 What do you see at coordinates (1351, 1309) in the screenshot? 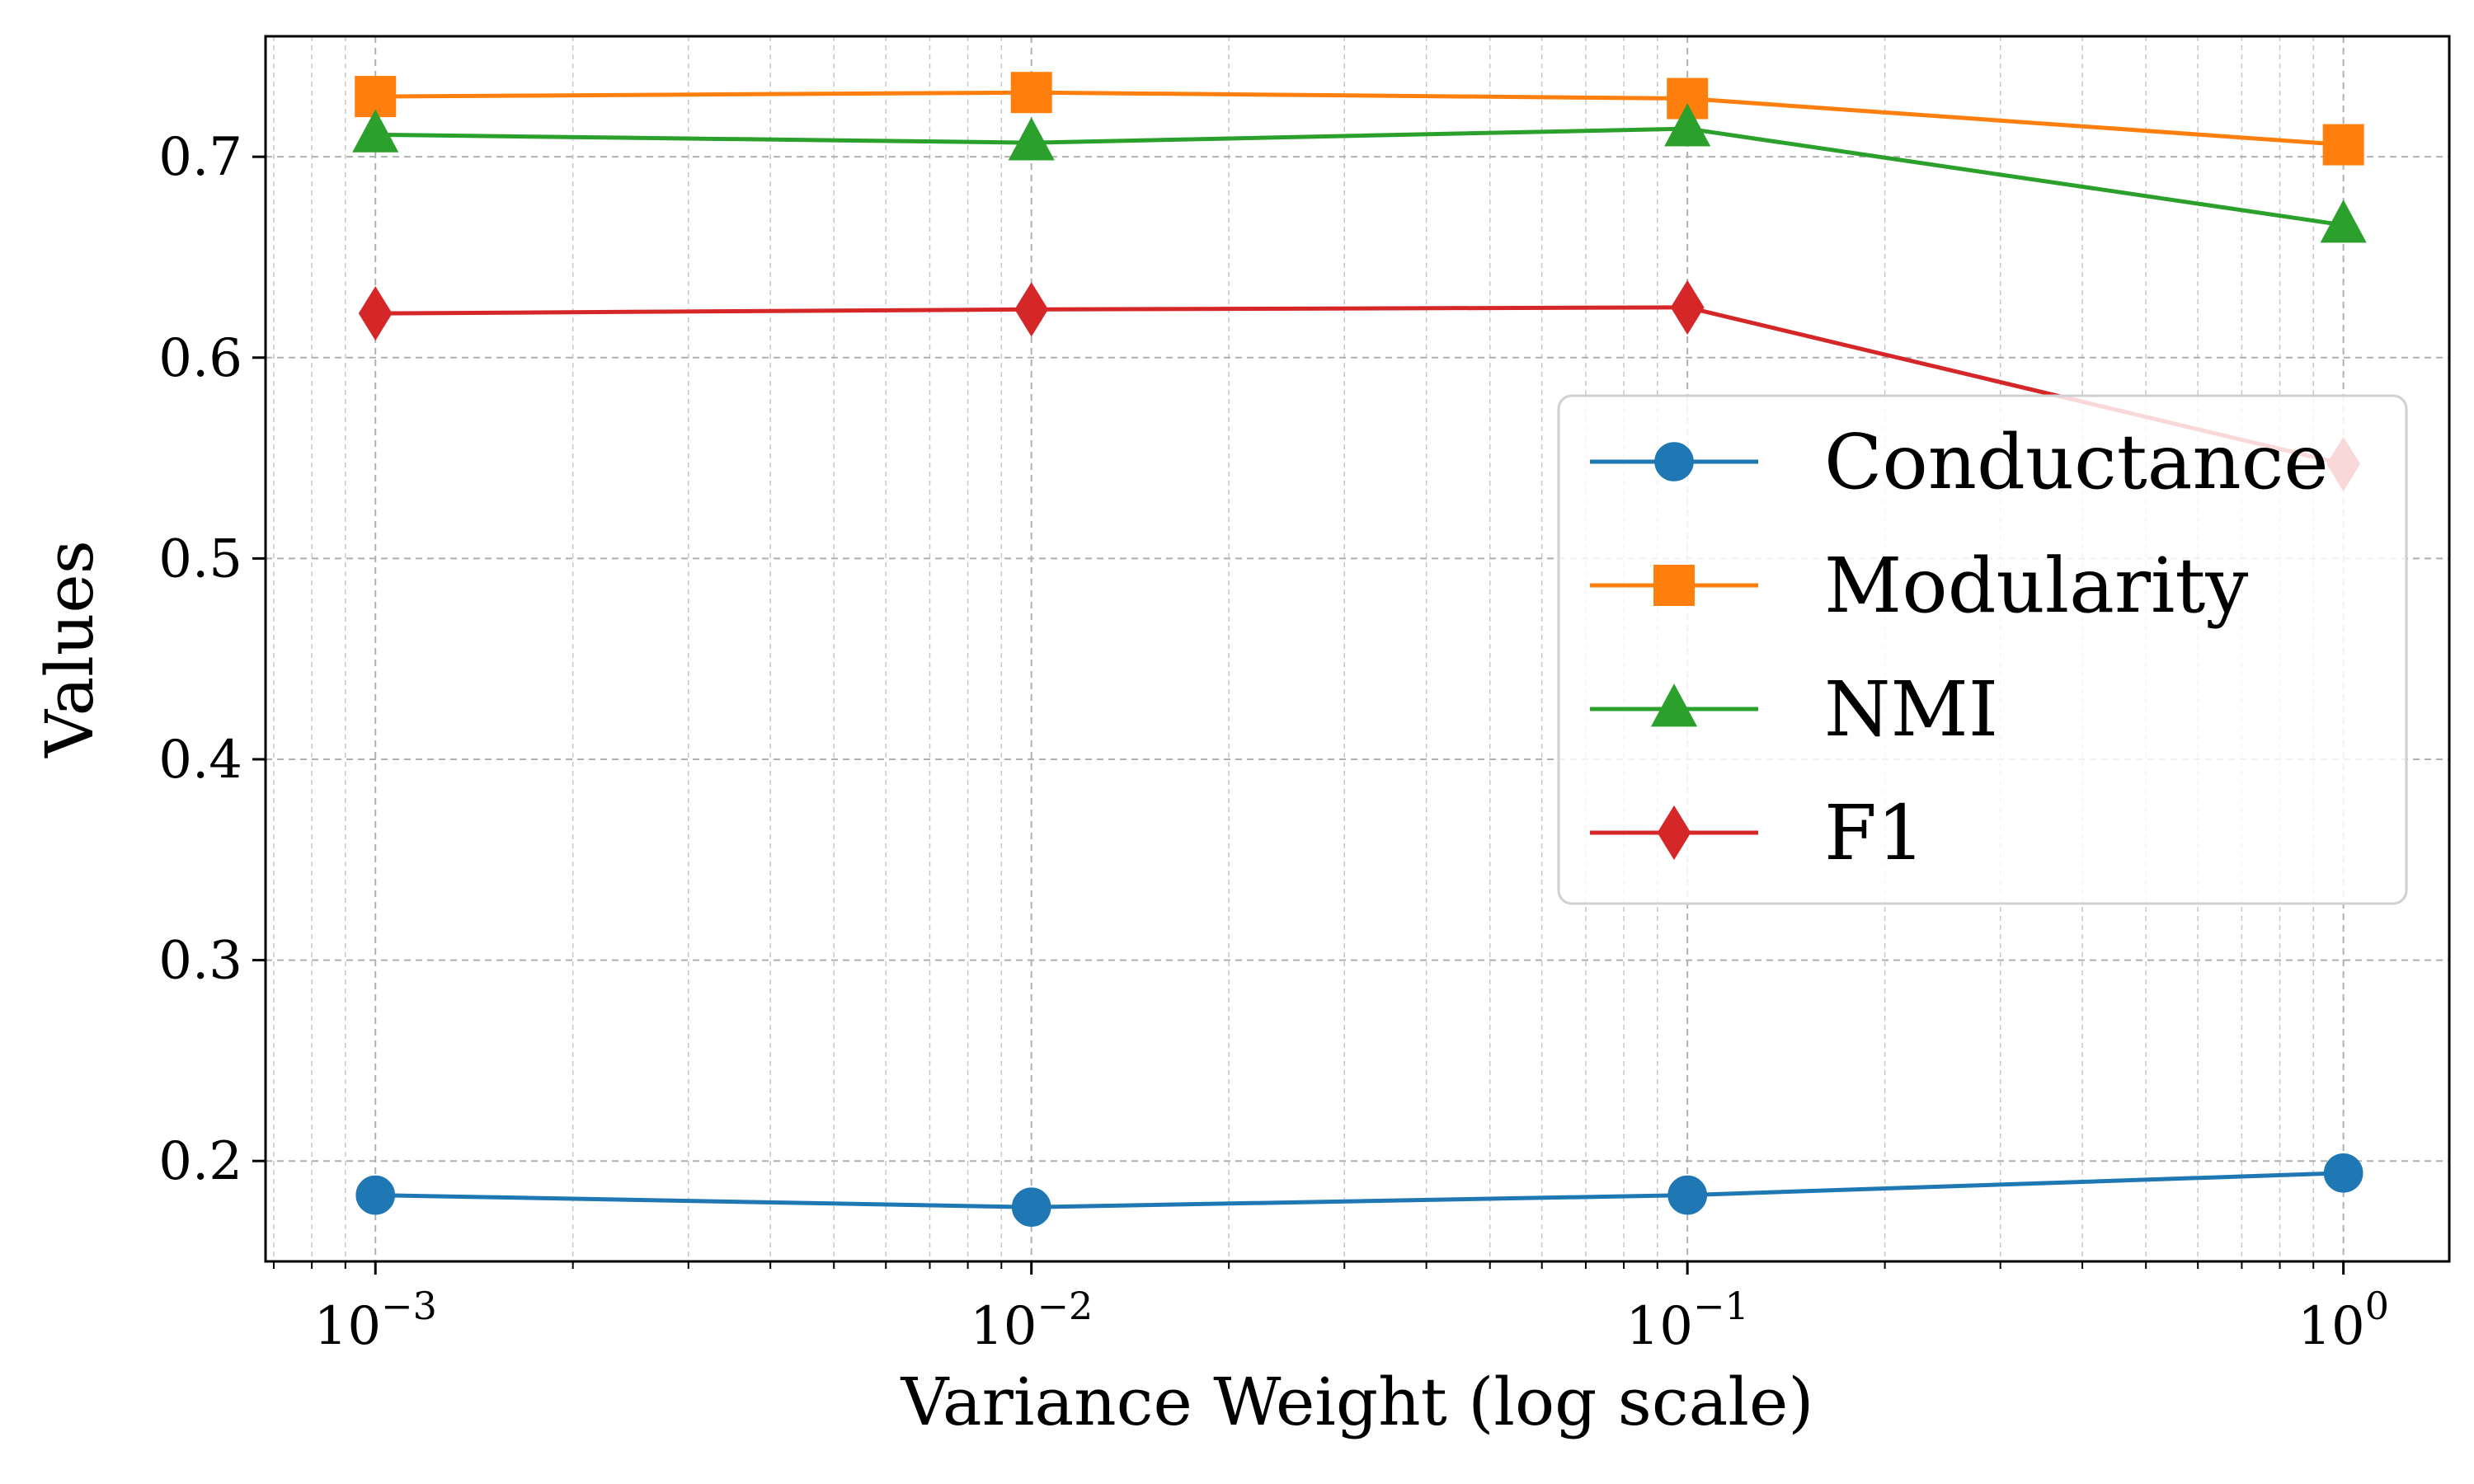
I see `x-axis-ticks: 10⁻³ 10⁻² 10⁻¹ 10⁰` at bounding box center [1351, 1309].